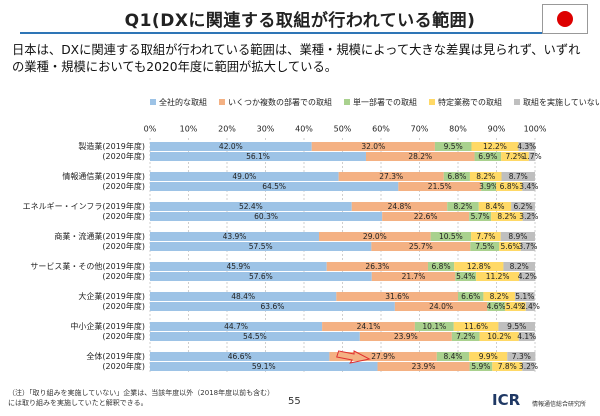 This screenshot has width=600, height=416. I want to click on y-tick-label: 製造業(2019年度), so click(111, 146).